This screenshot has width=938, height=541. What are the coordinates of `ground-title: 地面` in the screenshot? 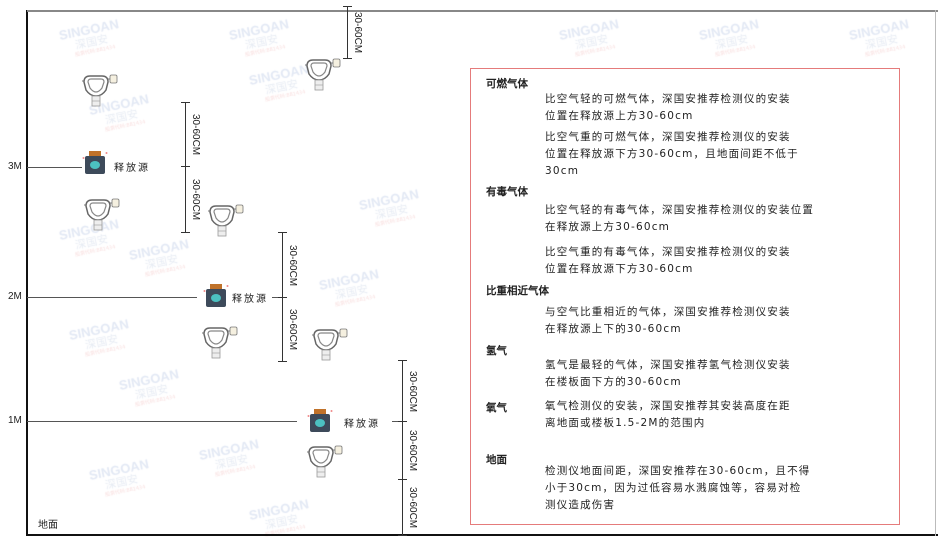 It's located at (496, 460).